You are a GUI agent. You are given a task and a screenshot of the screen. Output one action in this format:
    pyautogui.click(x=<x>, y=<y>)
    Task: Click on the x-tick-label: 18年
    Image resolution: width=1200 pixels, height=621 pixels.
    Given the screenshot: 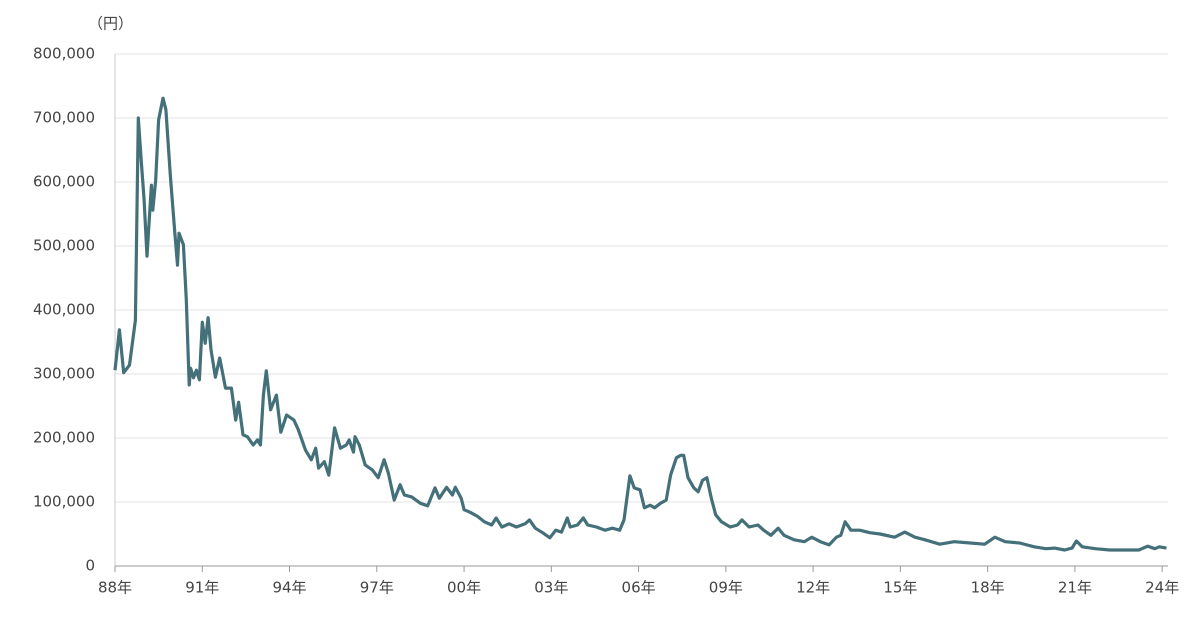 What is the action you would take?
    pyautogui.click(x=988, y=588)
    